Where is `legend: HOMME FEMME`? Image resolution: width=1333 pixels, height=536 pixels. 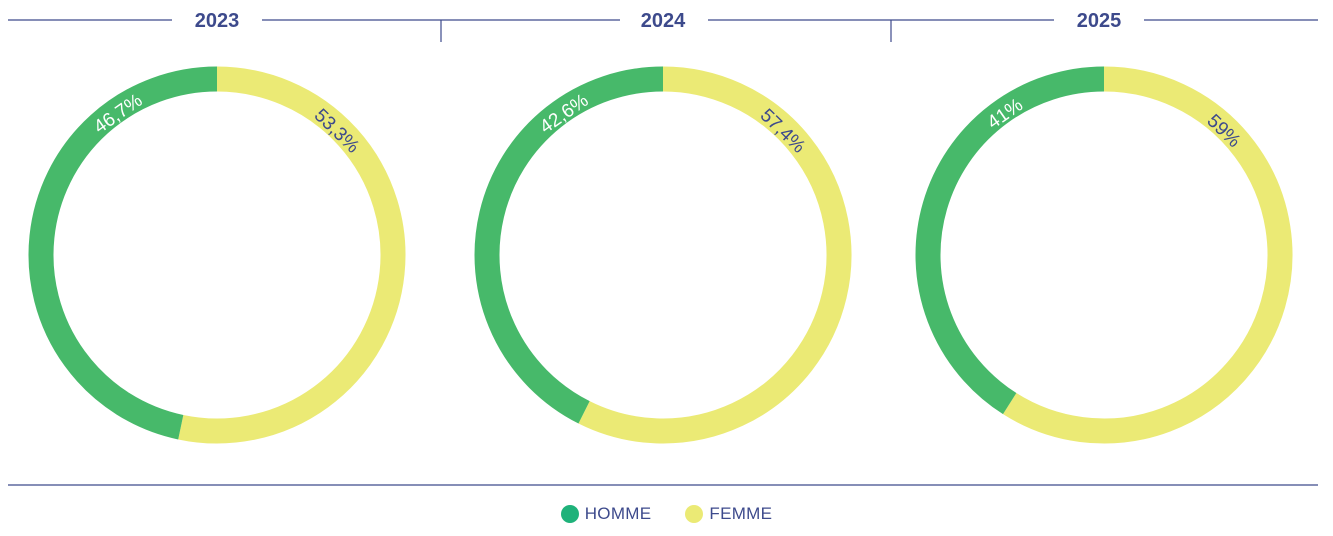 legend: HOMME FEMME is located at coordinates (666, 514).